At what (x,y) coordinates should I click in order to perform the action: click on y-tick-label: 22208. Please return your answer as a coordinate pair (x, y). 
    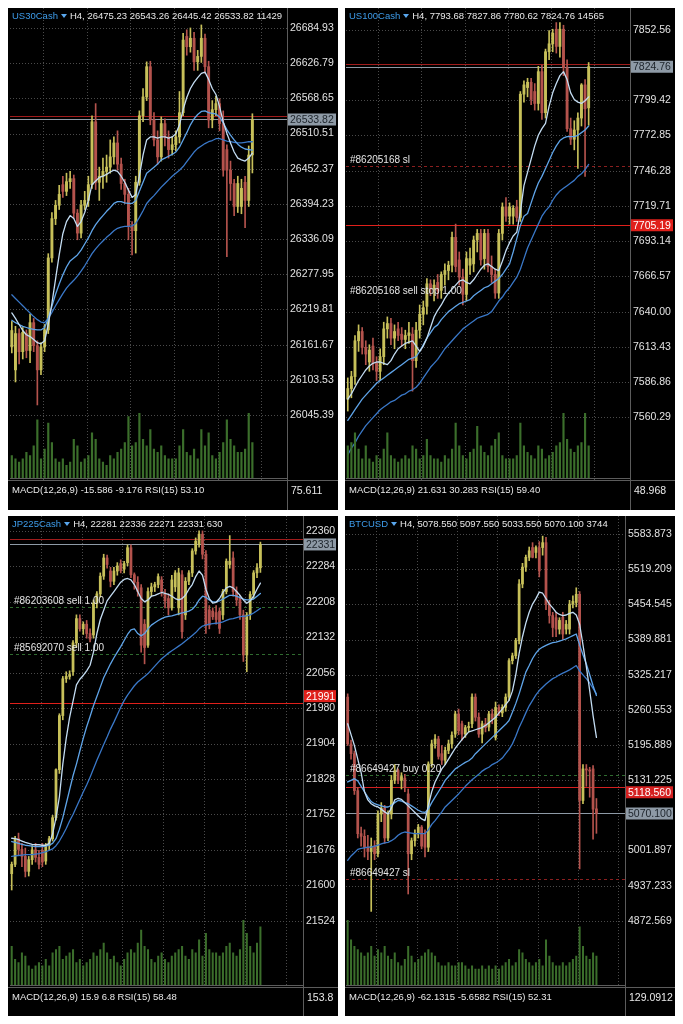
    Looking at the image, I should click on (321, 600).